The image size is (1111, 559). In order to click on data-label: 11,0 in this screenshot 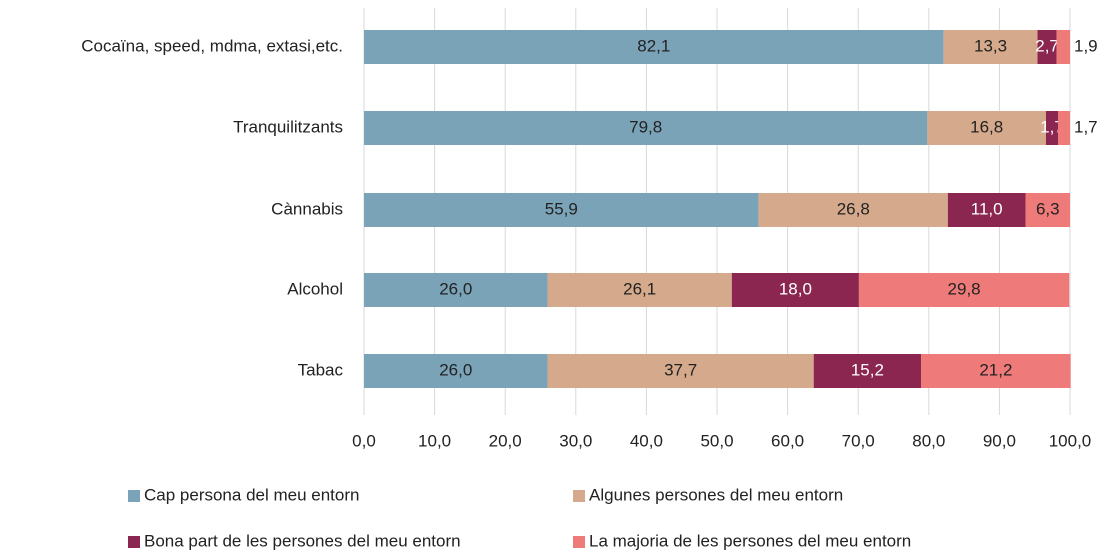, I will do `click(987, 208)`.